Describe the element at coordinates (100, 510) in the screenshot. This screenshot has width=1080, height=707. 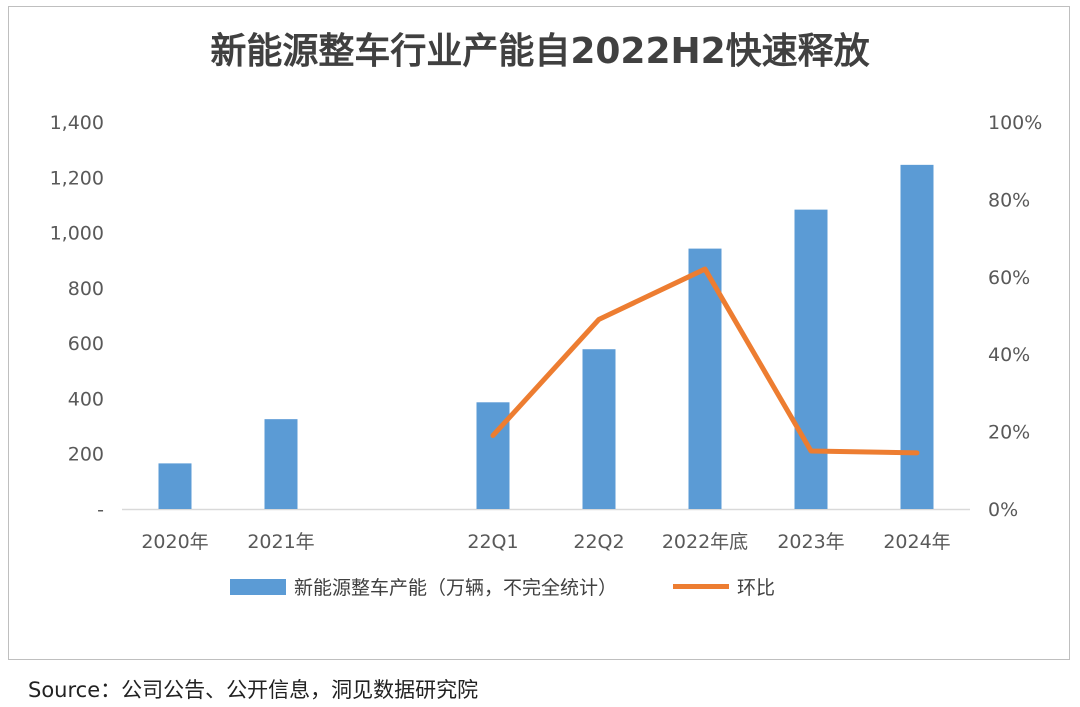
I see `y-left-tick-label: -` at that location.